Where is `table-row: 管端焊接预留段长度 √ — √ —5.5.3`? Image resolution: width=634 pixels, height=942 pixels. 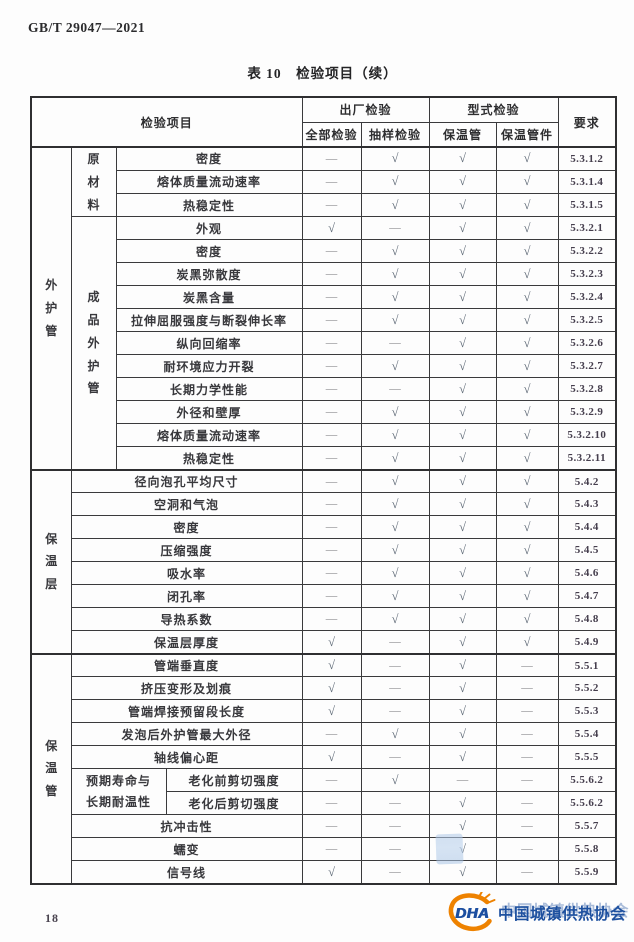 table-row: 管端焊接预留段长度 √ — √ —5.5.3 is located at coordinates (324, 711).